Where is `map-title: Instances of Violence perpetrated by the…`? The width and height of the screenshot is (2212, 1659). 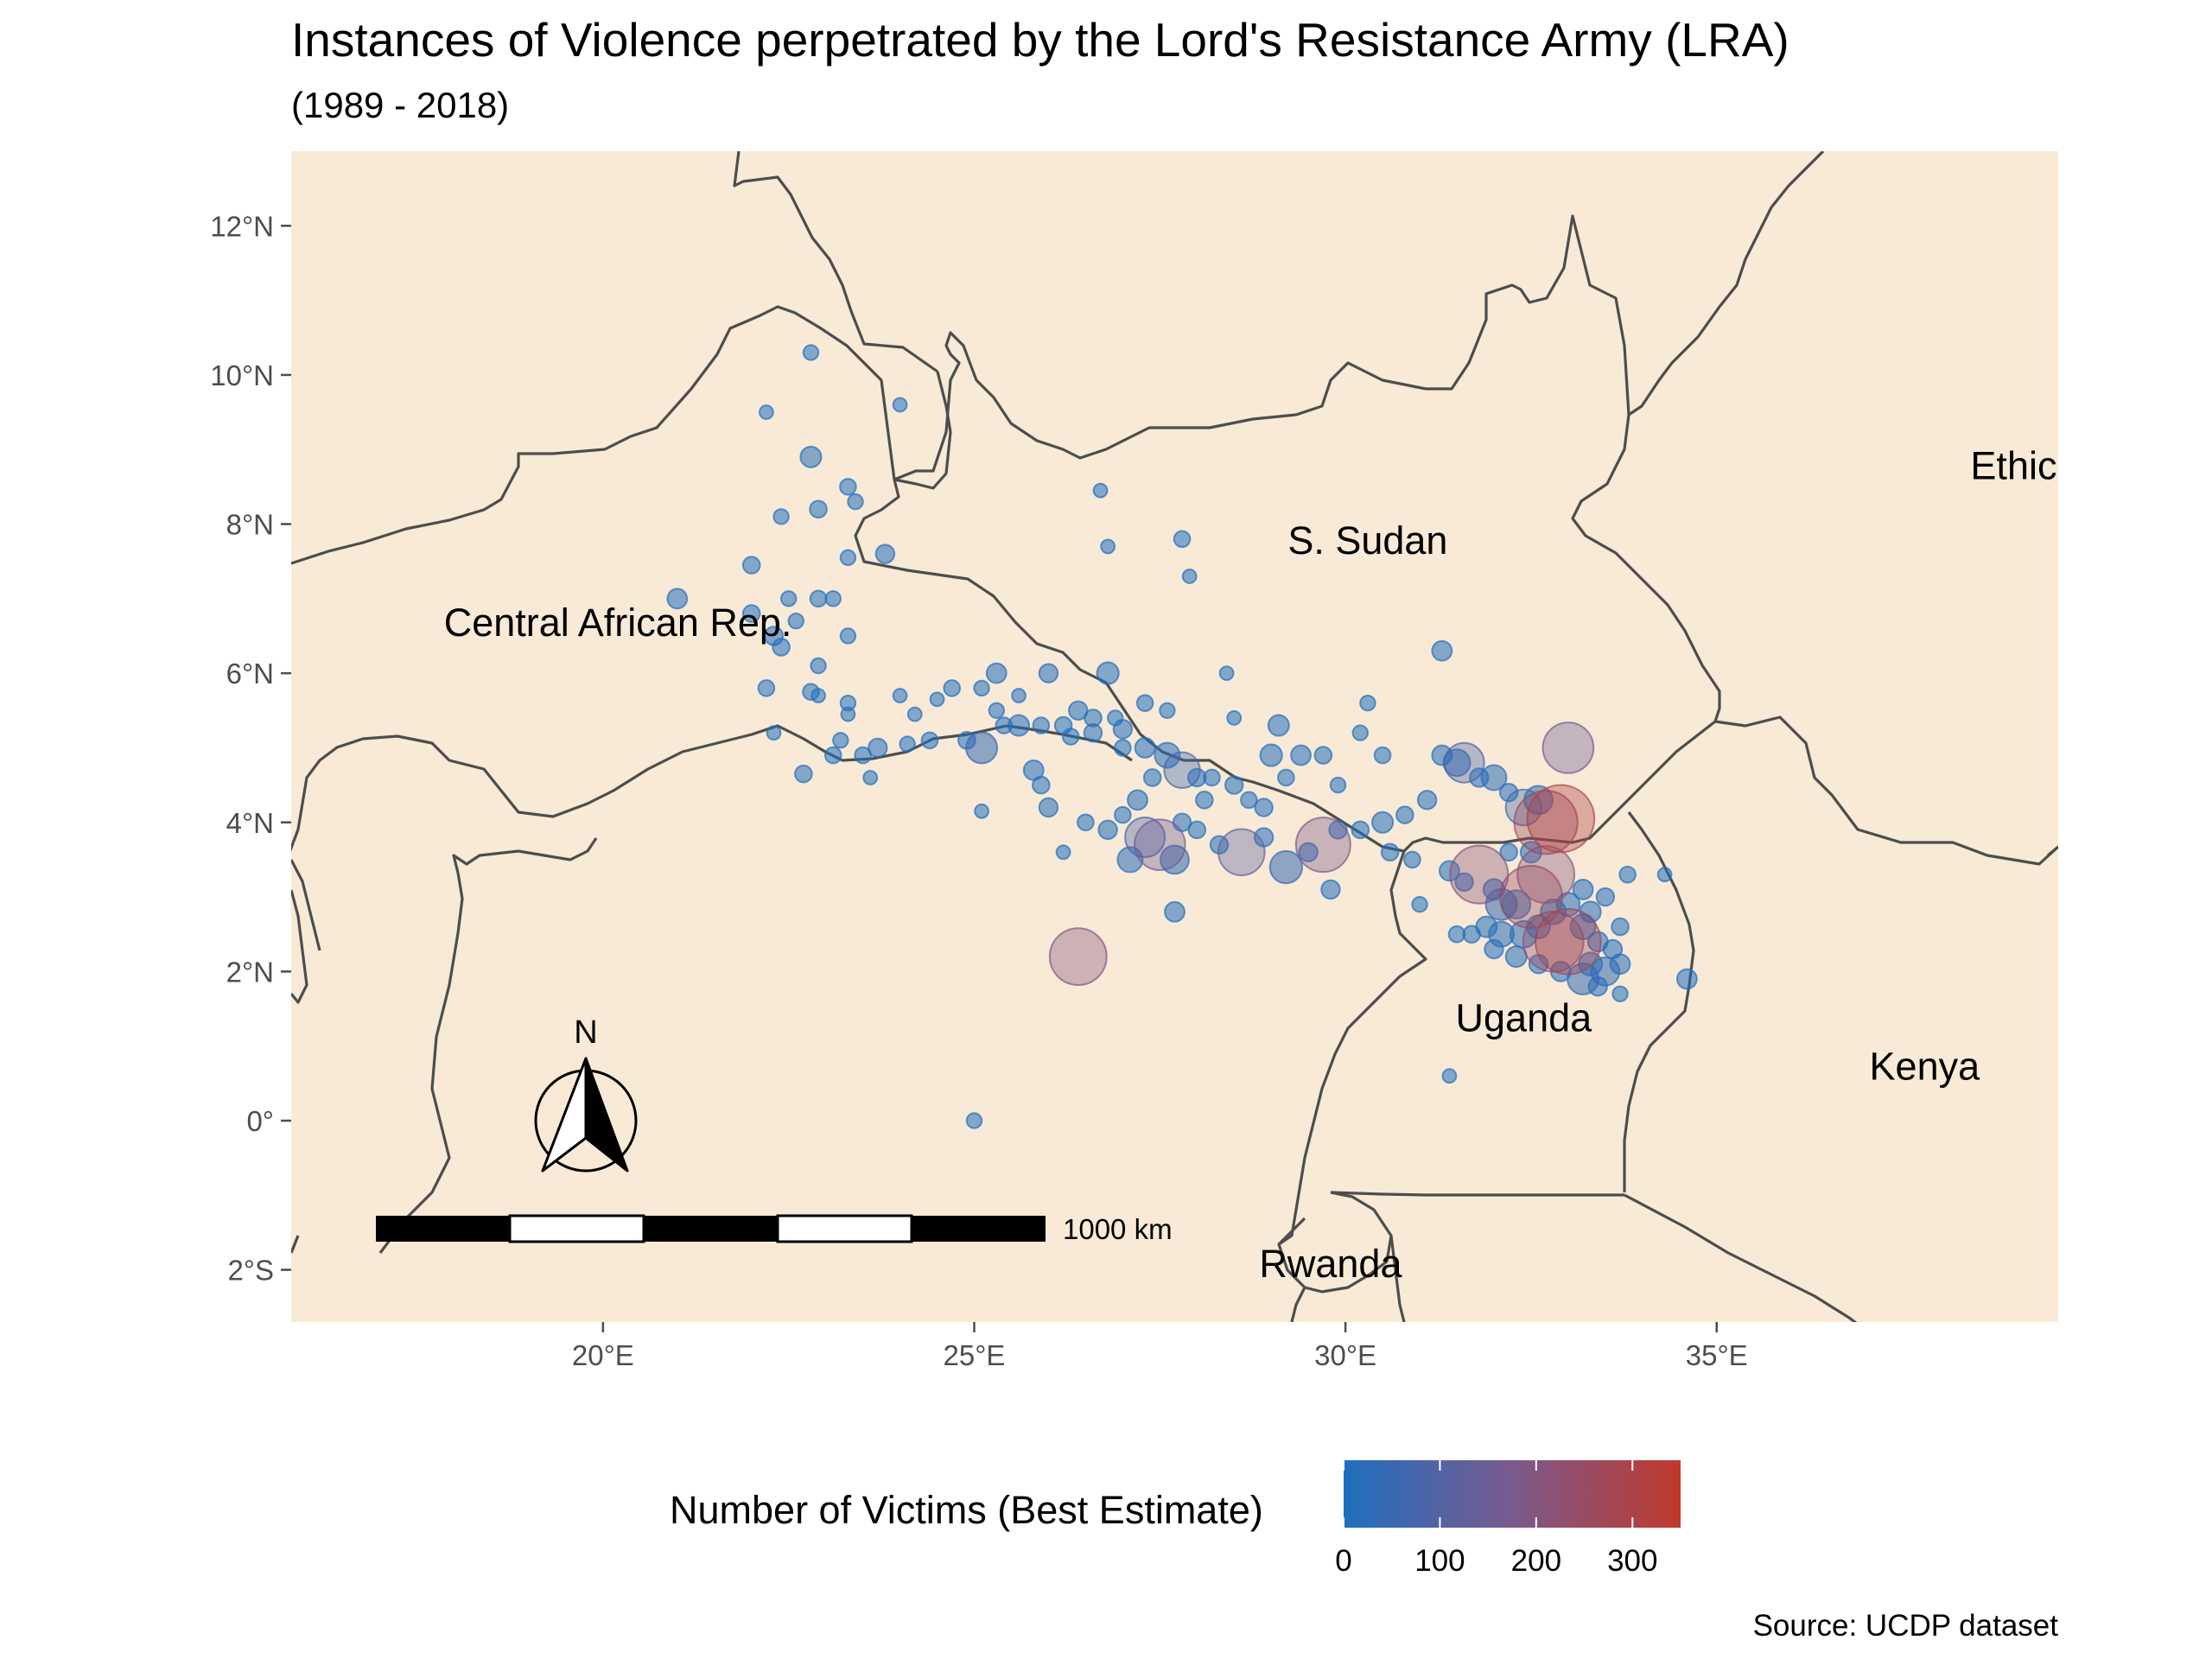 map-title: Instances of Violence perpetrated by the… is located at coordinates (1040, 40).